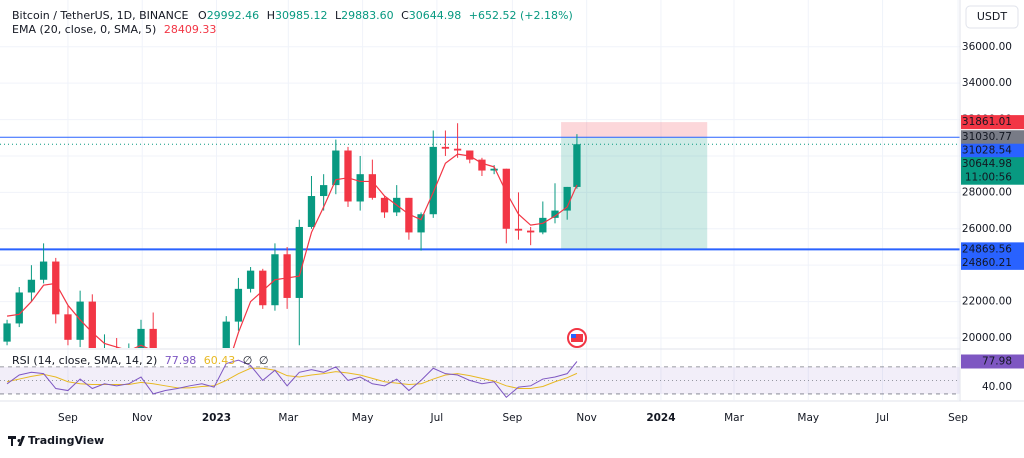 This screenshot has width=1024, height=458. Describe the element at coordinates (16, 441) in the screenshot. I see `brand-logo` at that location.